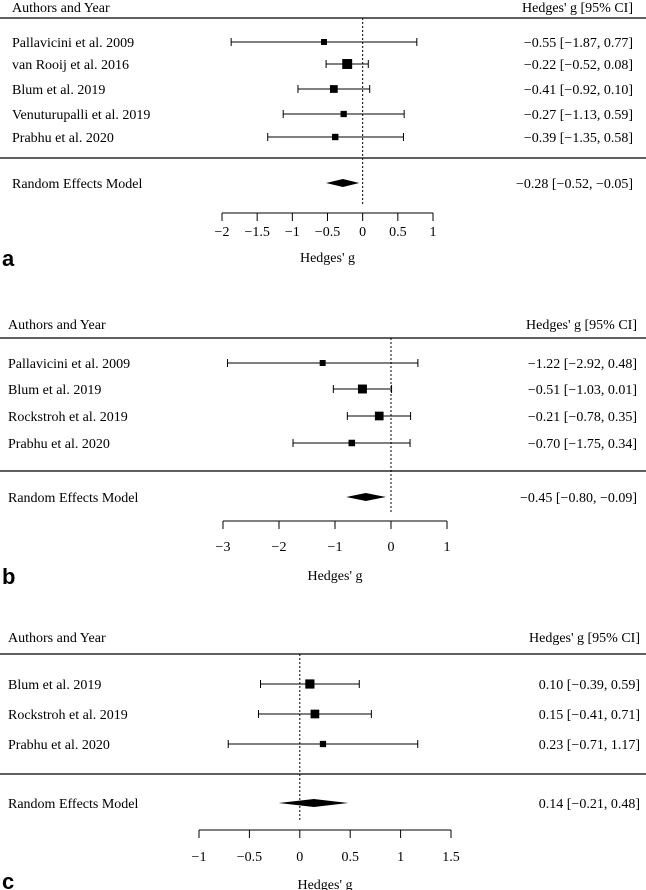  Describe the element at coordinates (223, 547) in the screenshot. I see `x-tick-label: −3` at that location.